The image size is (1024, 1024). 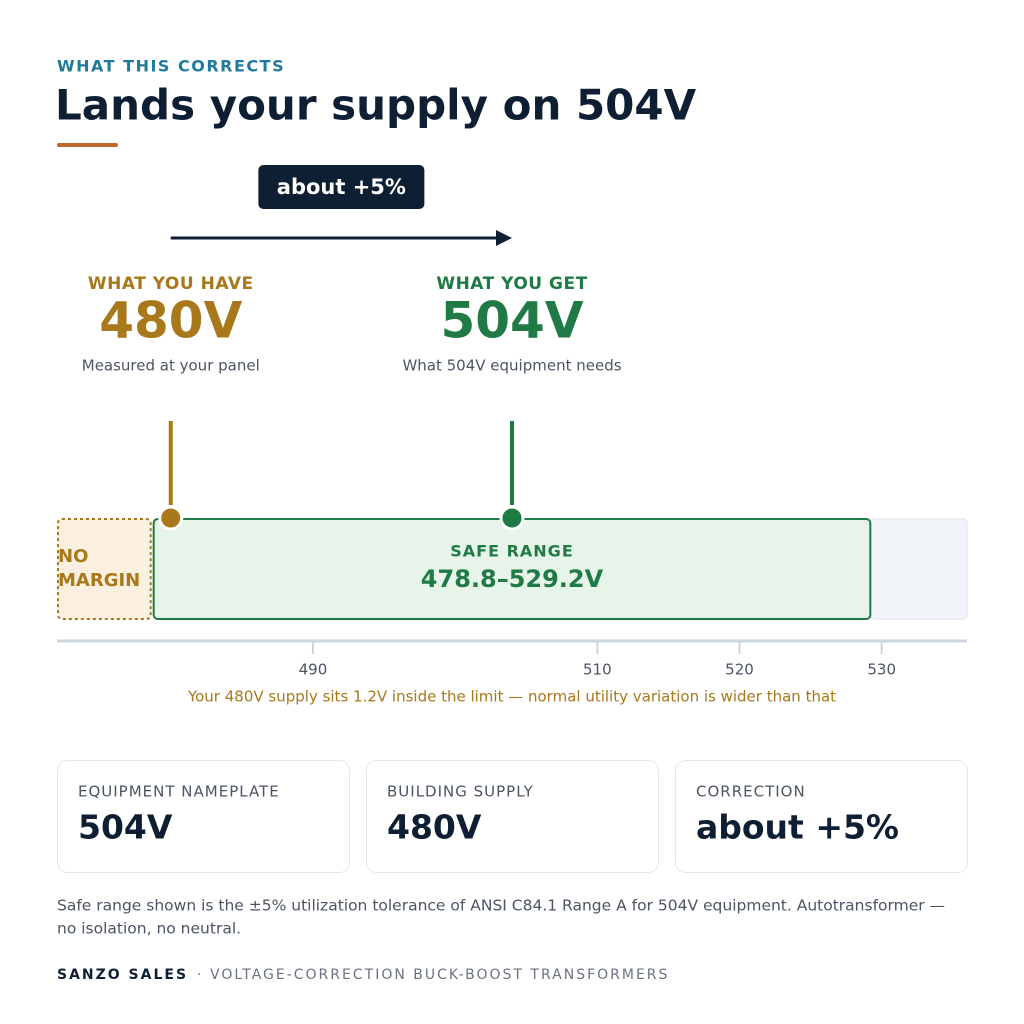 I want to click on no-margin-label: MARGIN, so click(x=99, y=580).